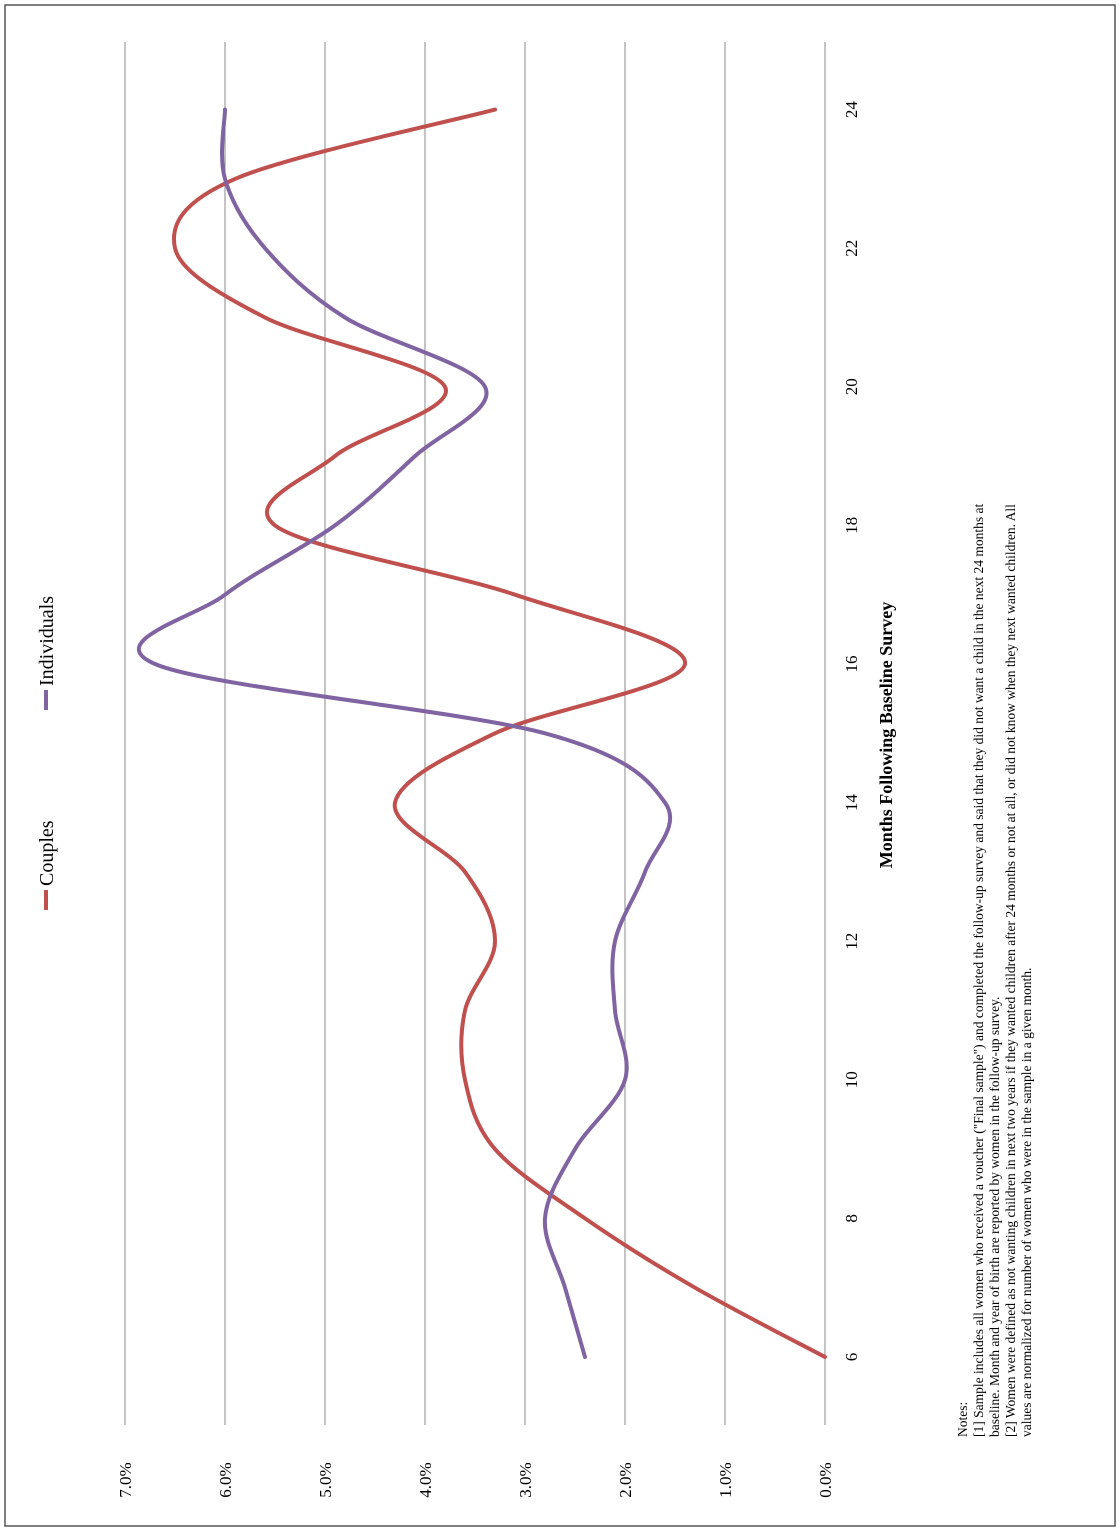 The height and width of the screenshot is (1531, 1120). What do you see at coordinates (851, 248) in the screenshot?
I see `x-tick-label: 22` at bounding box center [851, 248].